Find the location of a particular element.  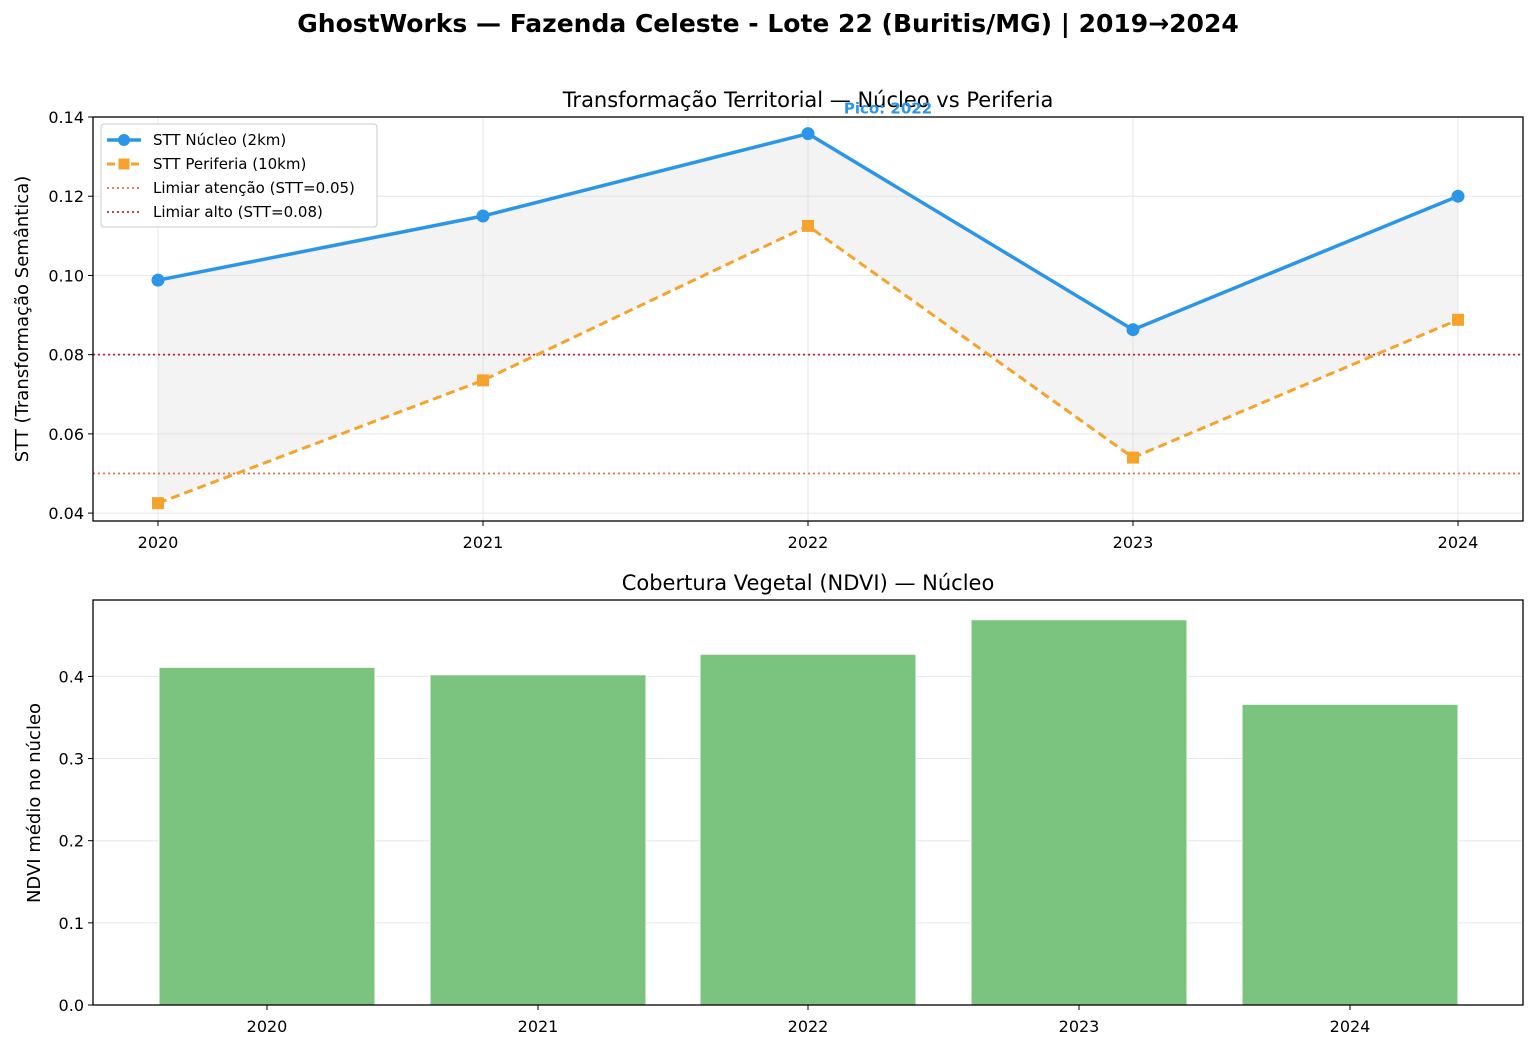

legend-label-periferia: STT Periferia (10km) is located at coordinates (229, 164).